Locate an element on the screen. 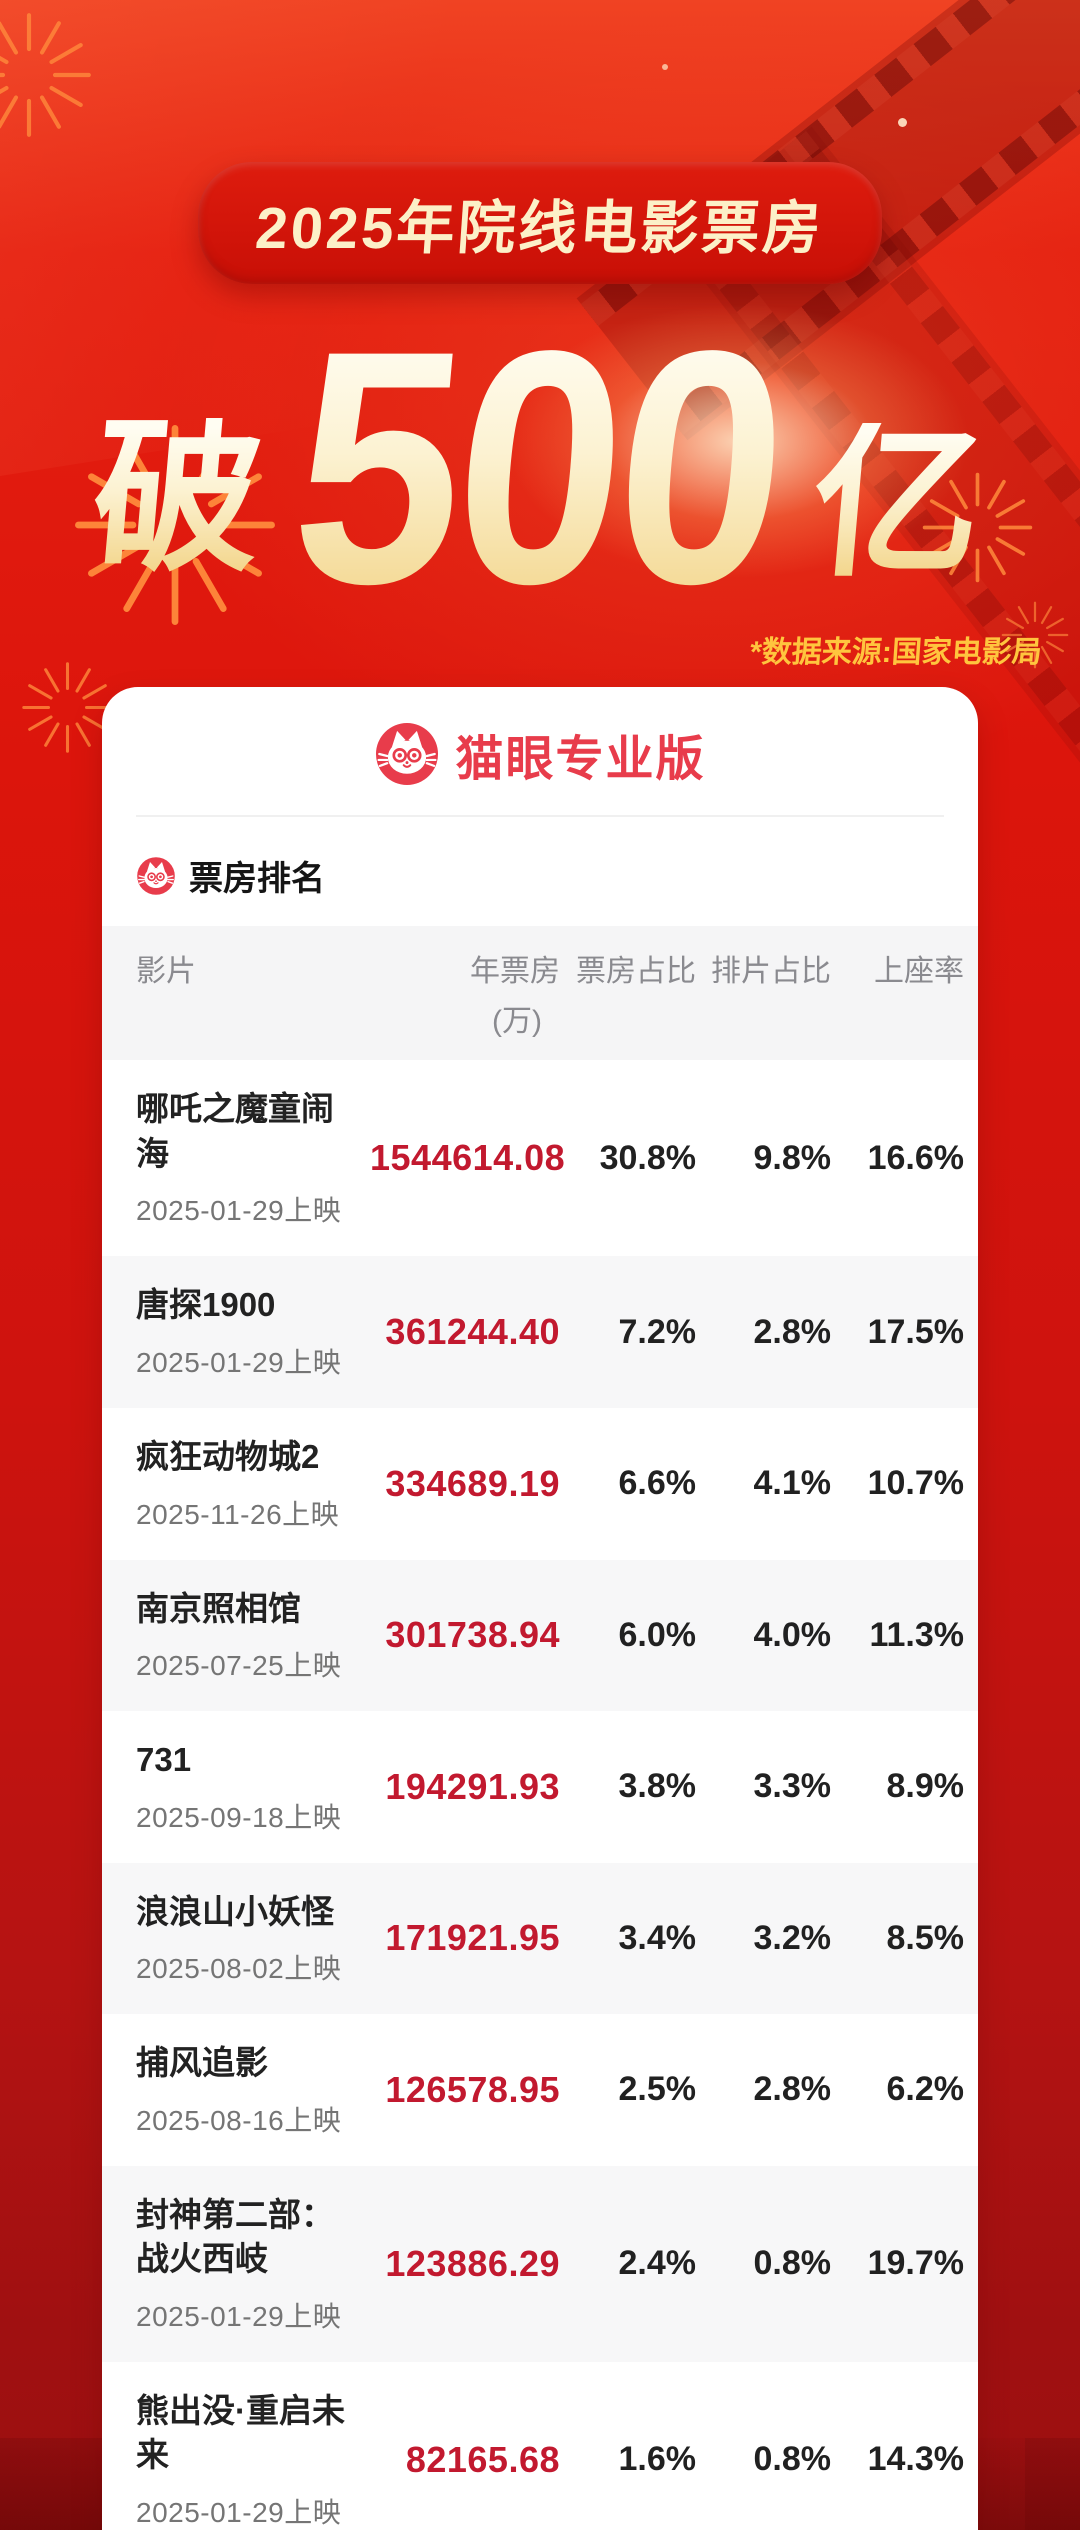  release-date: 2025-07-25上映 is located at coordinates (239, 1666).